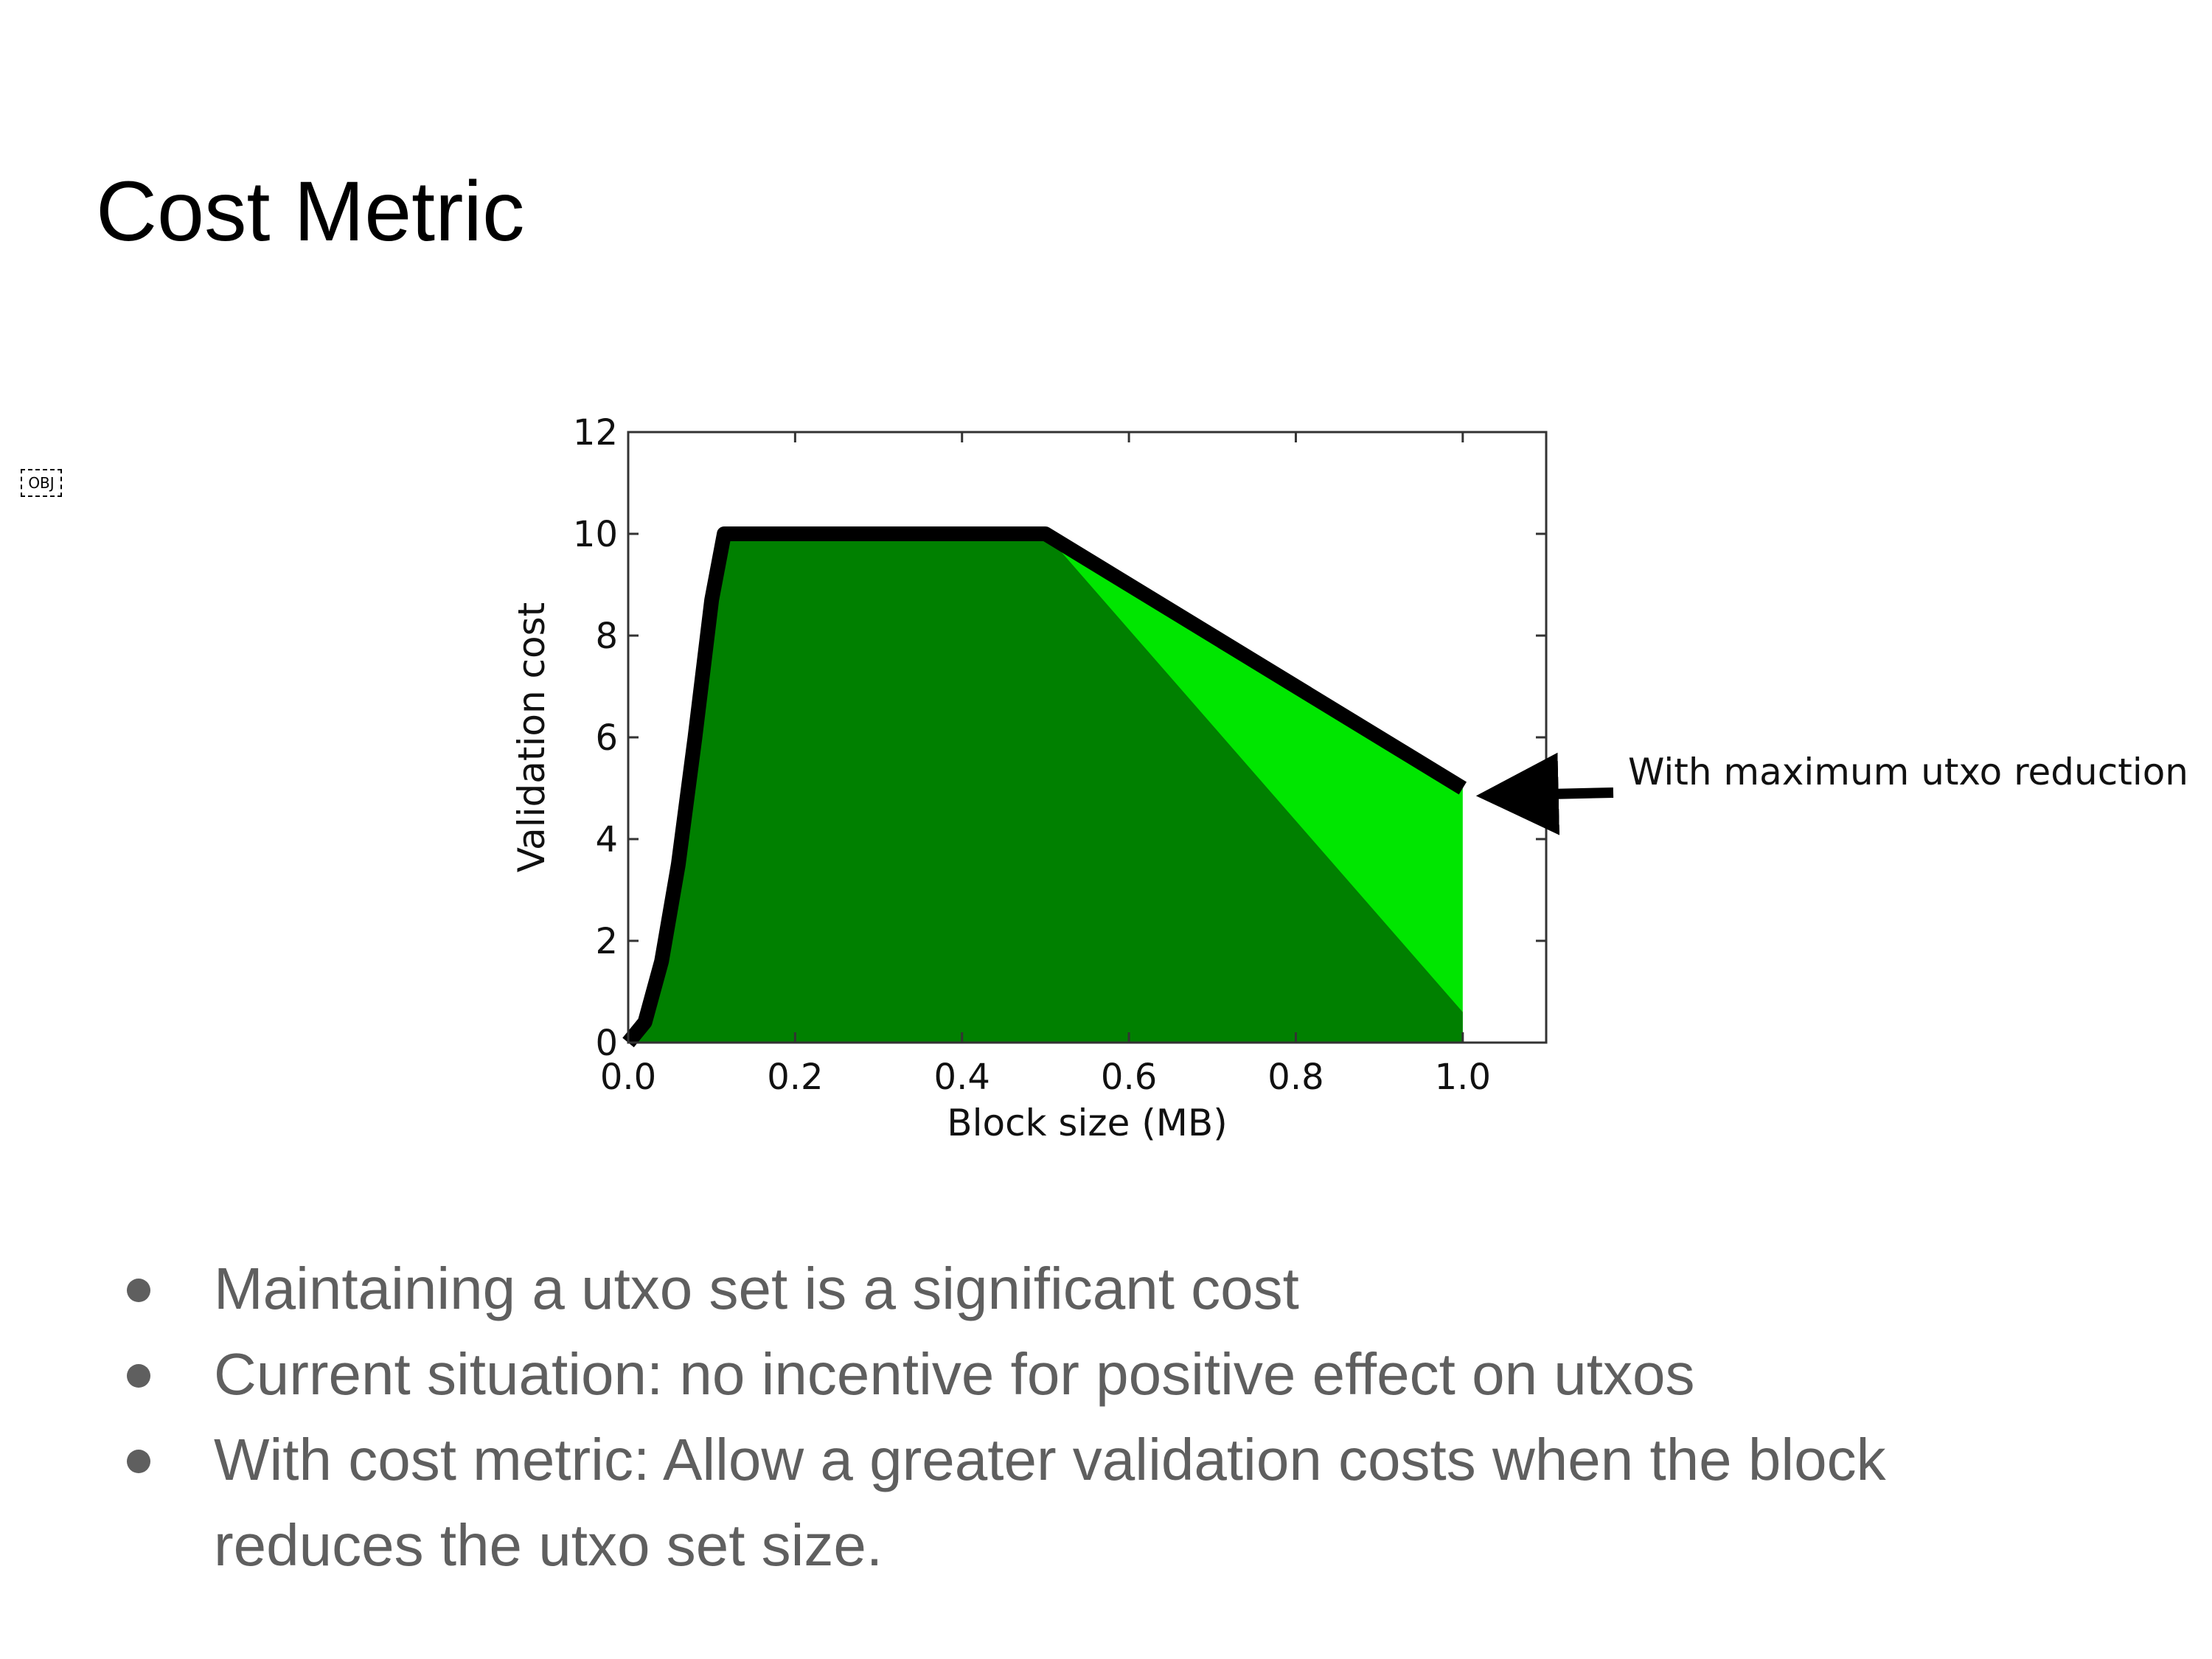  I want to click on x-tick-label: 0.8, so click(1295, 1077).